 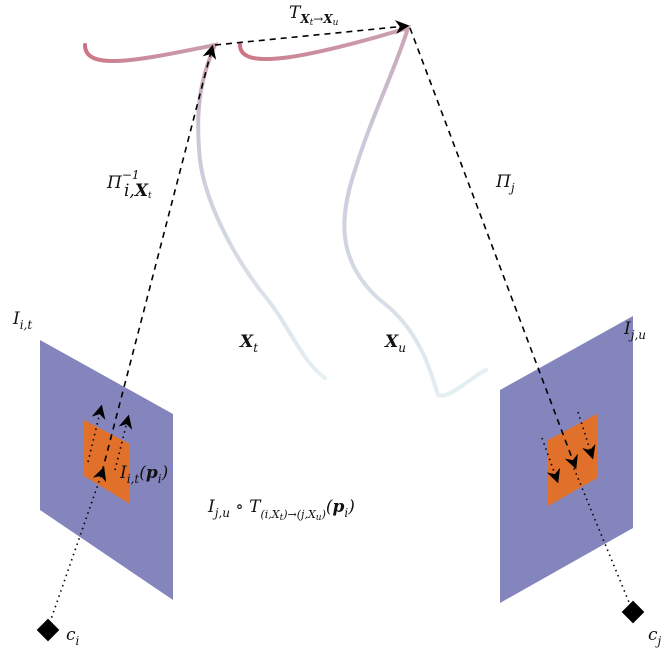 I want to click on camera-i-label: ci, so click(x=73, y=636).